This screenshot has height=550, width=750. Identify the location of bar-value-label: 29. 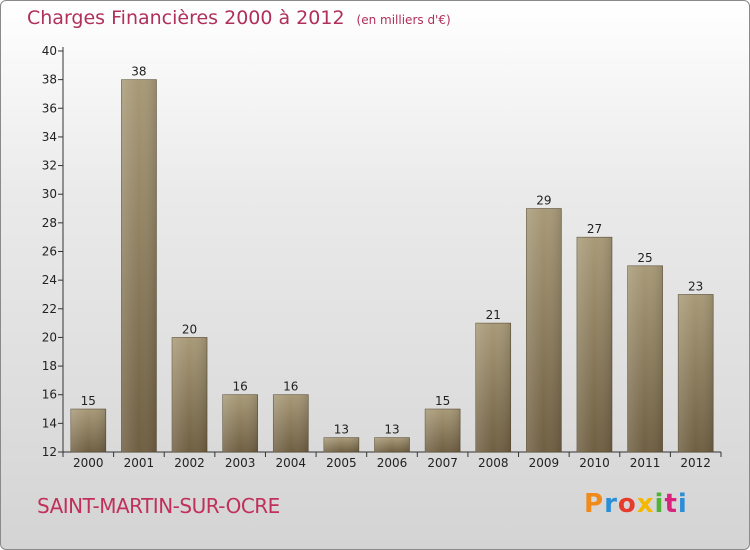
(543, 201).